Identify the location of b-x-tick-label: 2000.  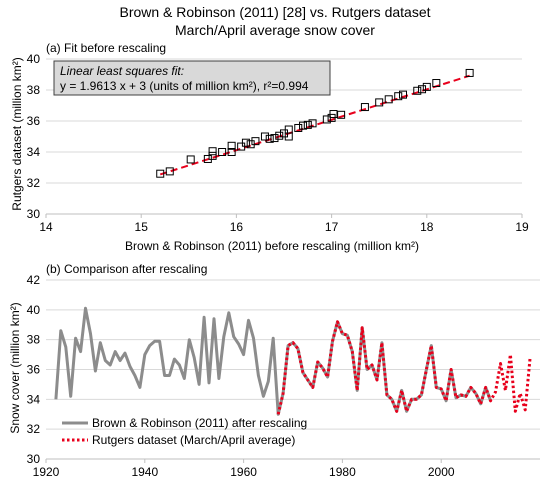
(441, 472).